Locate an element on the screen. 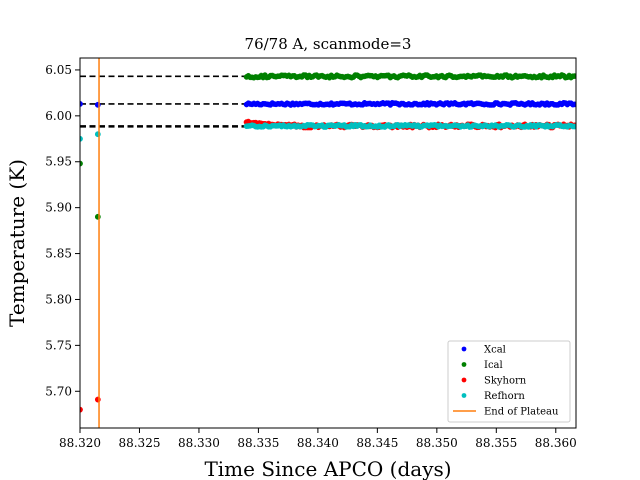  x-tick-label: 88.335 is located at coordinates (258, 443).